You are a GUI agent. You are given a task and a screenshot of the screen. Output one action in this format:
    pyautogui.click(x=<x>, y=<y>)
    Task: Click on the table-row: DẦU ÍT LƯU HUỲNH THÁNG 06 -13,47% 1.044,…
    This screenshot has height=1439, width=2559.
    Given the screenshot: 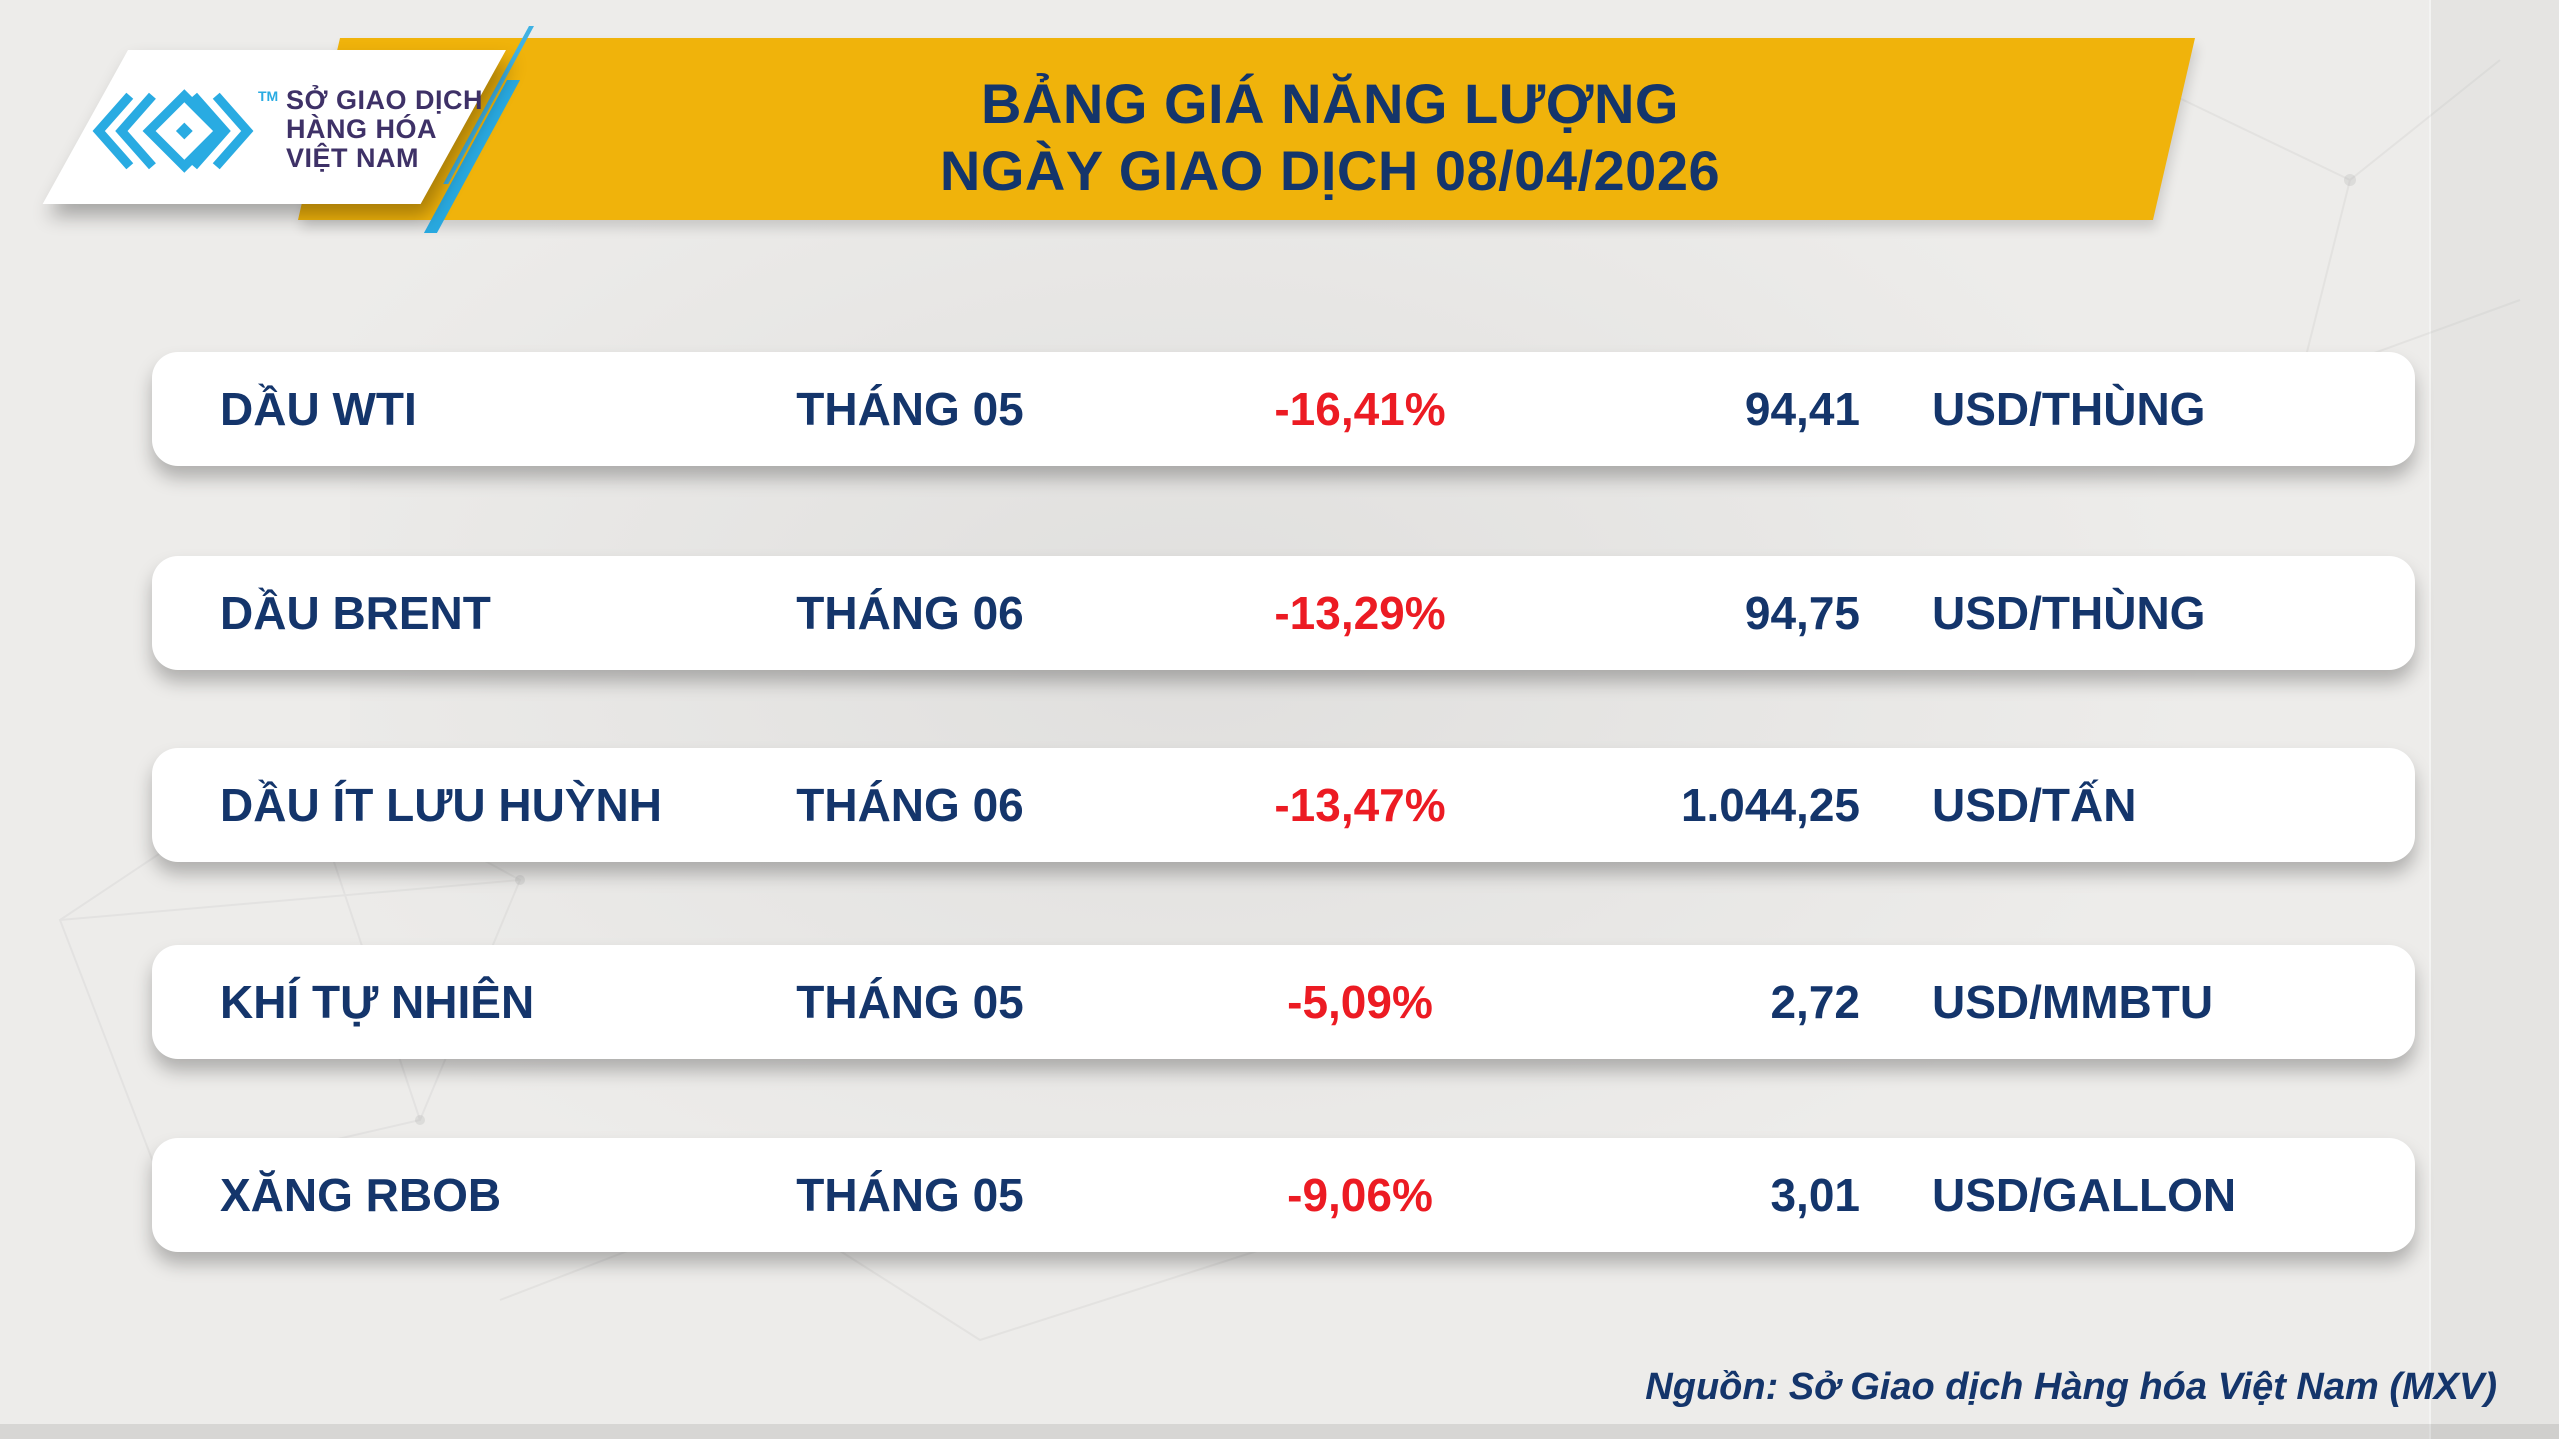 What is the action you would take?
    pyautogui.click(x=1283, y=805)
    